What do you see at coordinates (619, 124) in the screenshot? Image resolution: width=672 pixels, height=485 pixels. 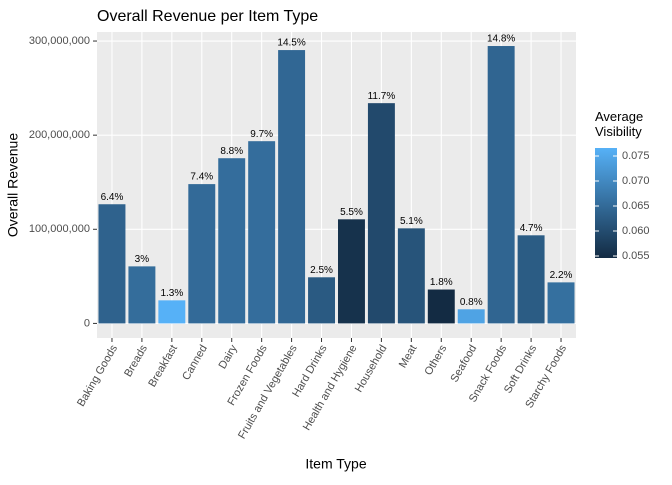 I see `legend-title: Average Visibility` at bounding box center [619, 124].